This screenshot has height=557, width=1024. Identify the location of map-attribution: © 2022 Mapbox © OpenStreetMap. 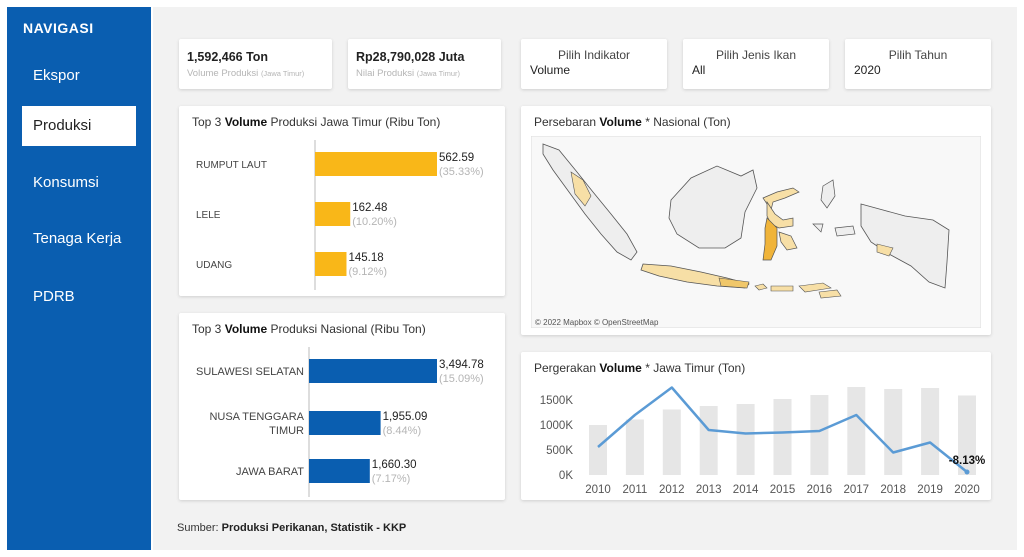
(597, 322).